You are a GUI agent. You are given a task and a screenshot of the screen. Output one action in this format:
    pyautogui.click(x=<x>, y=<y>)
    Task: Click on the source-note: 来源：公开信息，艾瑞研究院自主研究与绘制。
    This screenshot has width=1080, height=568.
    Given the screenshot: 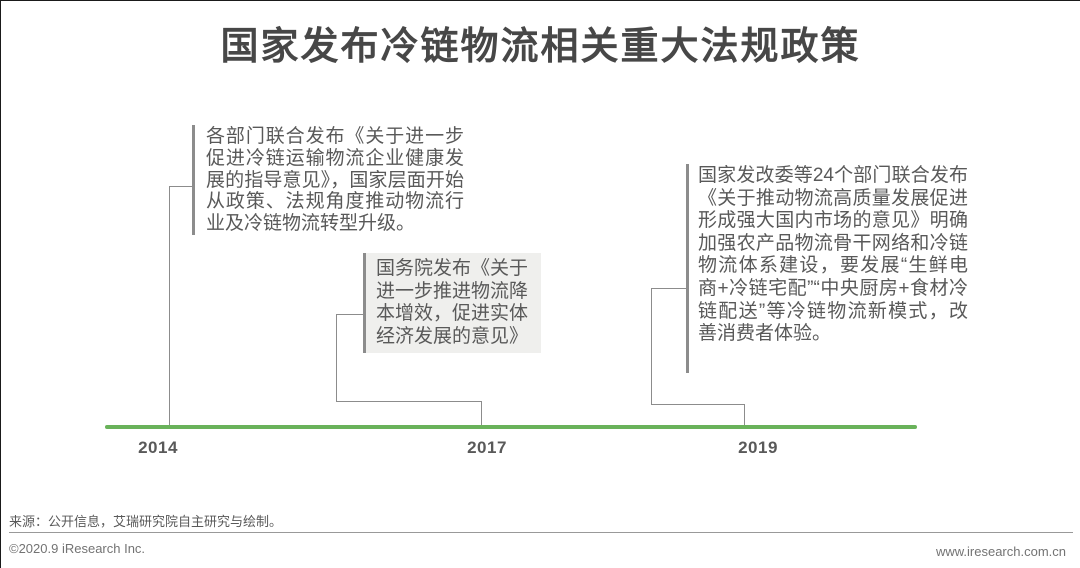 What is the action you would take?
    pyautogui.click(x=146, y=521)
    